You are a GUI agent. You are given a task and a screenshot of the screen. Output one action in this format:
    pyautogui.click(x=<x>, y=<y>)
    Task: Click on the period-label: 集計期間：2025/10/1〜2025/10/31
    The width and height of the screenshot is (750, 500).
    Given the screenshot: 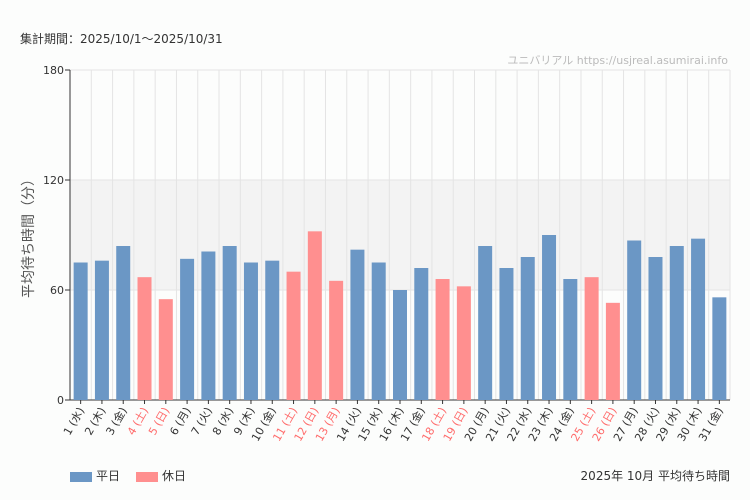 What is the action you would take?
    pyautogui.click(x=121, y=39)
    